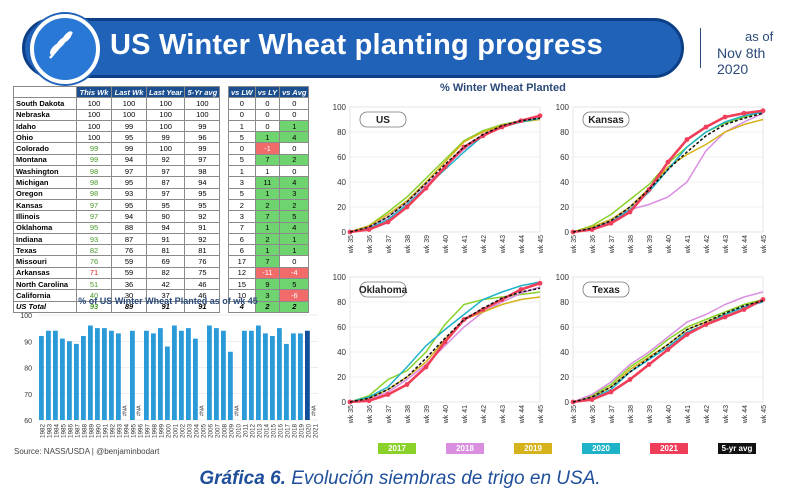 The image size is (800, 500). Describe the element at coordinates (202, 193) in the screenshot. I see `five-year-avg-value: 95` at that location.